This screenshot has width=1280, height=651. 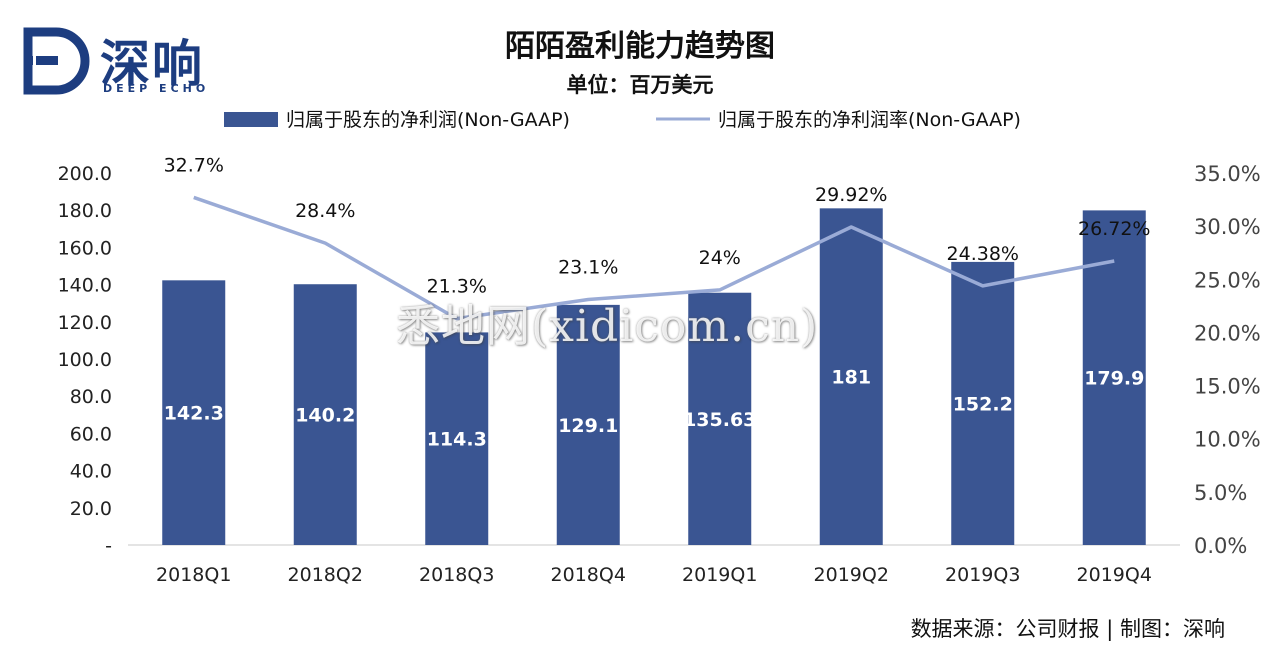 What do you see at coordinates (193, 575) in the screenshot?
I see `x-axis-tick-label: 2018Q1` at bounding box center [193, 575].